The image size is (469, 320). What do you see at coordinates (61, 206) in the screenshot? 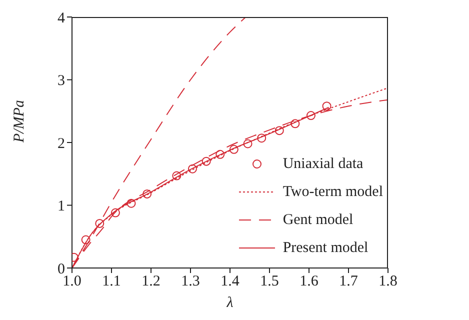
I see `y-tick-label: 1` at bounding box center [61, 206].